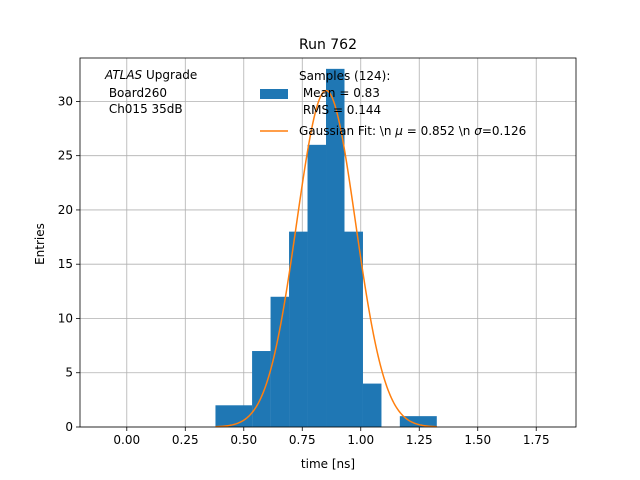 The height and width of the screenshot is (480, 640). I want to click on legend-gaussian-mu: μ, so click(398, 131).